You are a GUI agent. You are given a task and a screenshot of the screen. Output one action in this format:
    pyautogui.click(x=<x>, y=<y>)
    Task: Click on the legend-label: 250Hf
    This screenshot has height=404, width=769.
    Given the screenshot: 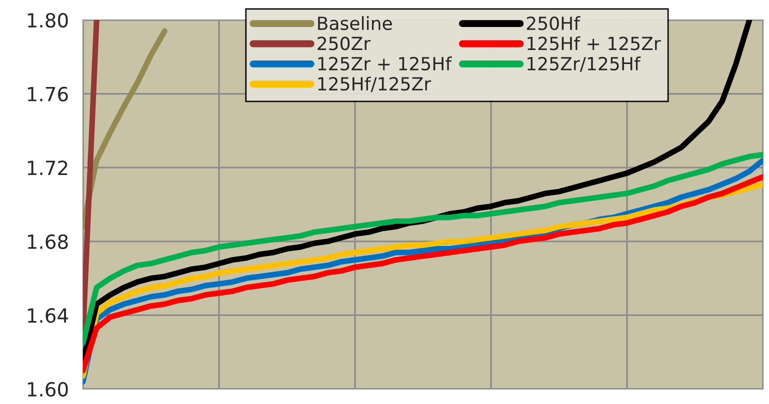 What is the action you would take?
    pyautogui.click(x=553, y=23)
    